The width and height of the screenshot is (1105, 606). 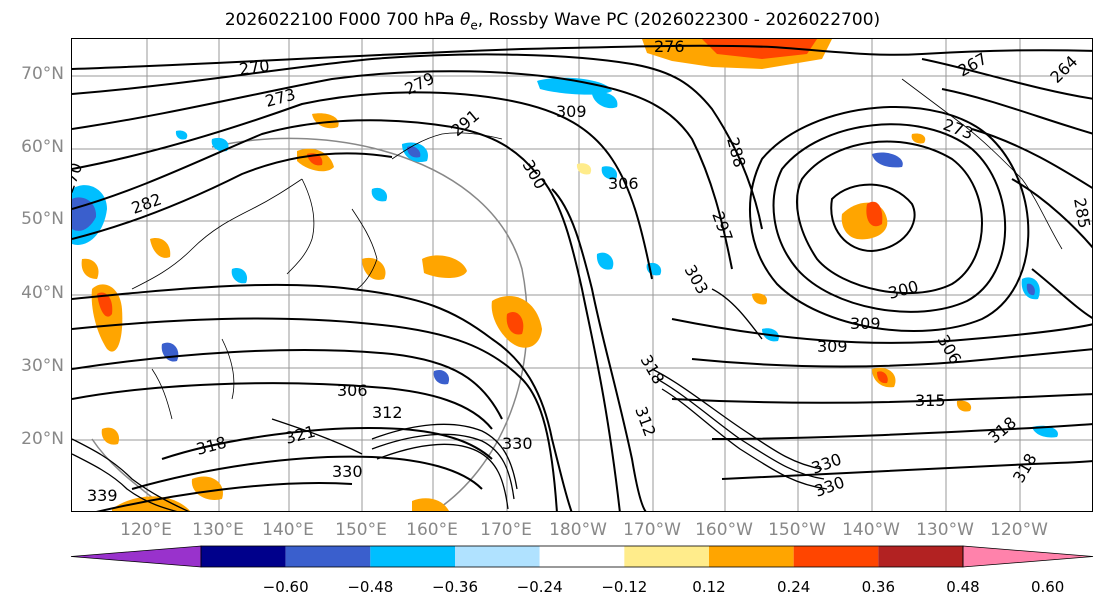 I want to click on lon-label-160e: 160°E, so click(x=432, y=530).